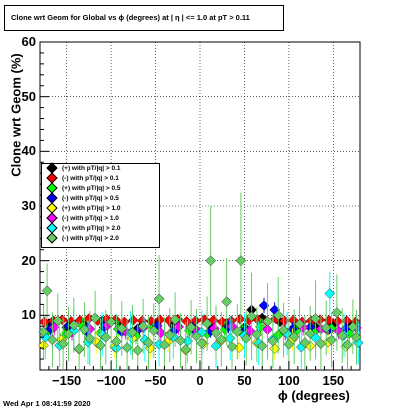 The image size is (400, 412). Describe the element at coordinates (244, 380) in the screenshot. I see `x-tick-label: 50` at that location.